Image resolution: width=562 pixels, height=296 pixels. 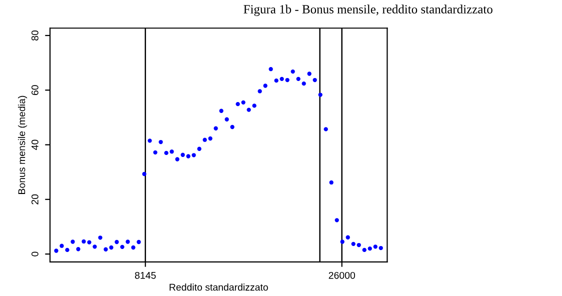 I want to click on x-axis-title: Reddito standardizzato, so click(x=219, y=287).